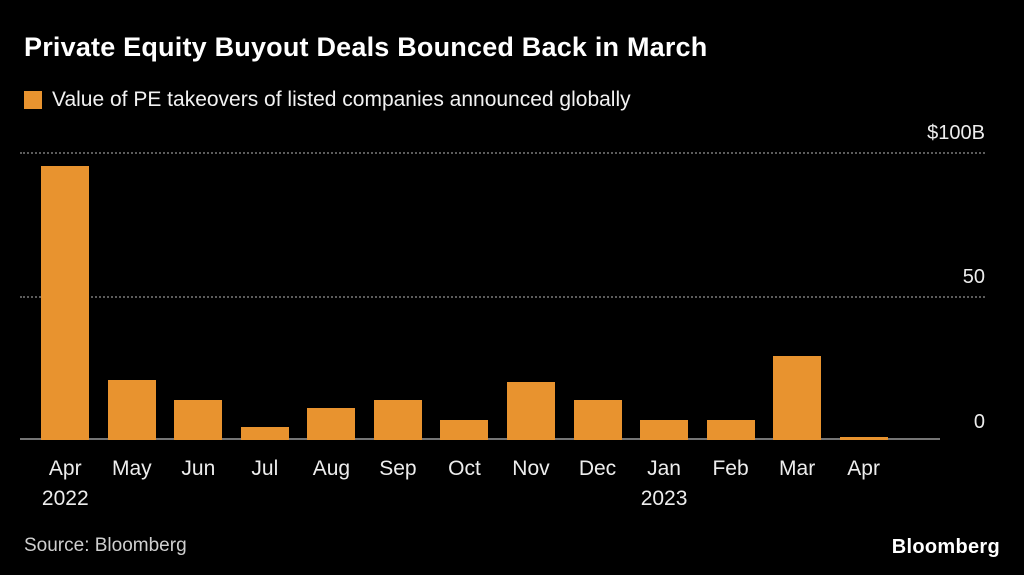 The width and height of the screenshot is (1024, 575). I want to click on y-tick-100: $100B, so click(956, 133).